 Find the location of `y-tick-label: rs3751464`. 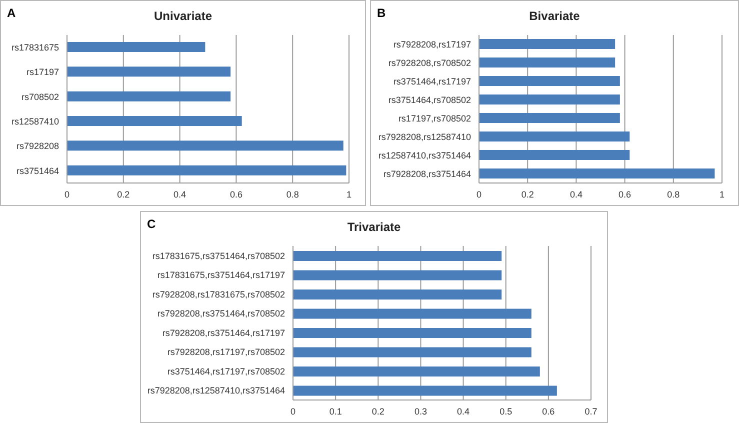

y-tick-label: rs3751464 is located at coordinates (37, 171).